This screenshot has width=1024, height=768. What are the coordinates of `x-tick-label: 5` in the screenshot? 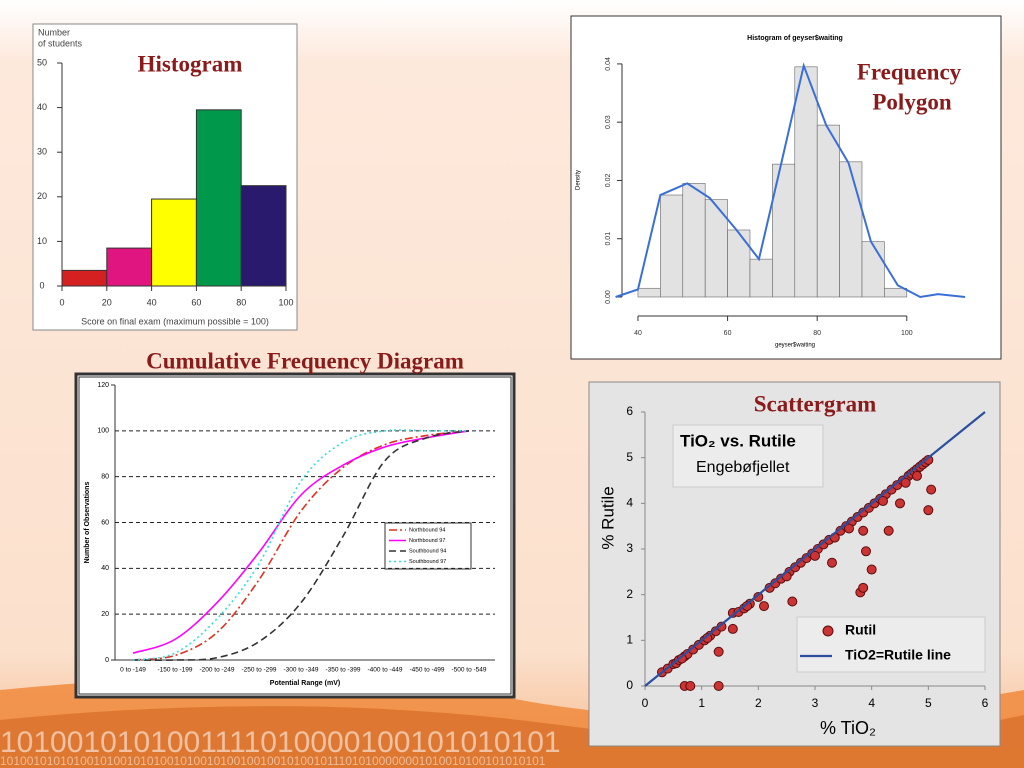 It's located at (928, 703).